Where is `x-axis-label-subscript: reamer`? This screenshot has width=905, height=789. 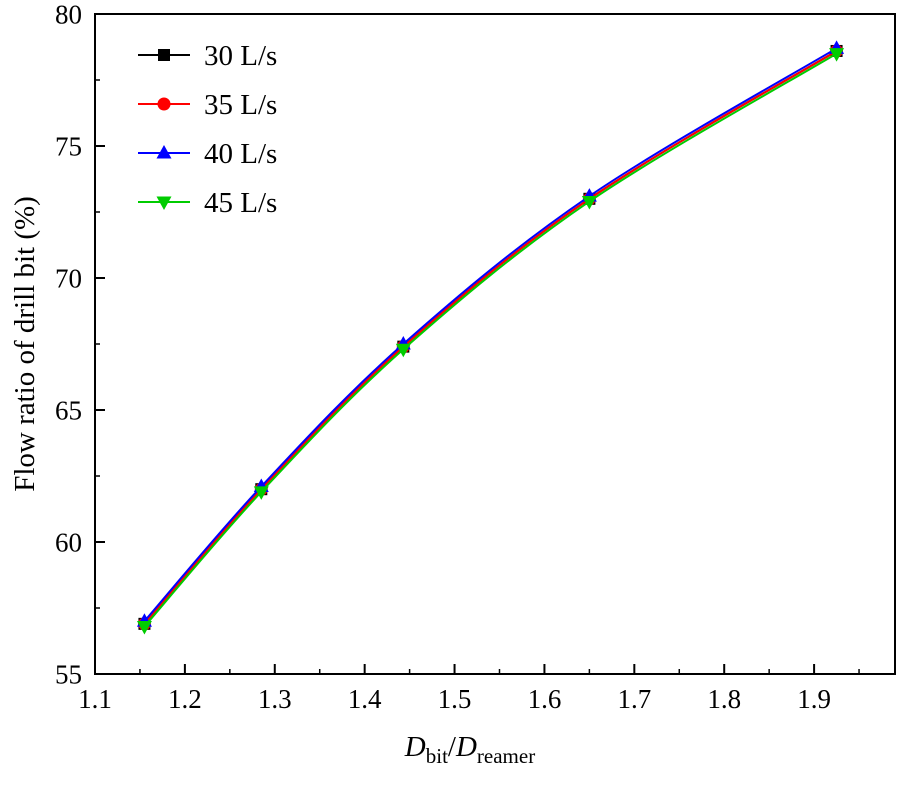
x-axis-label-subscript: reamer is located at coordinates (506, 756).